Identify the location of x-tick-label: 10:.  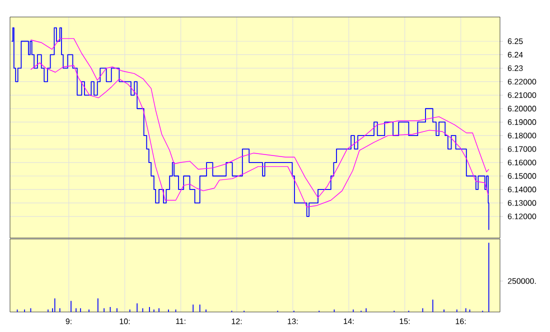
(125, 321).